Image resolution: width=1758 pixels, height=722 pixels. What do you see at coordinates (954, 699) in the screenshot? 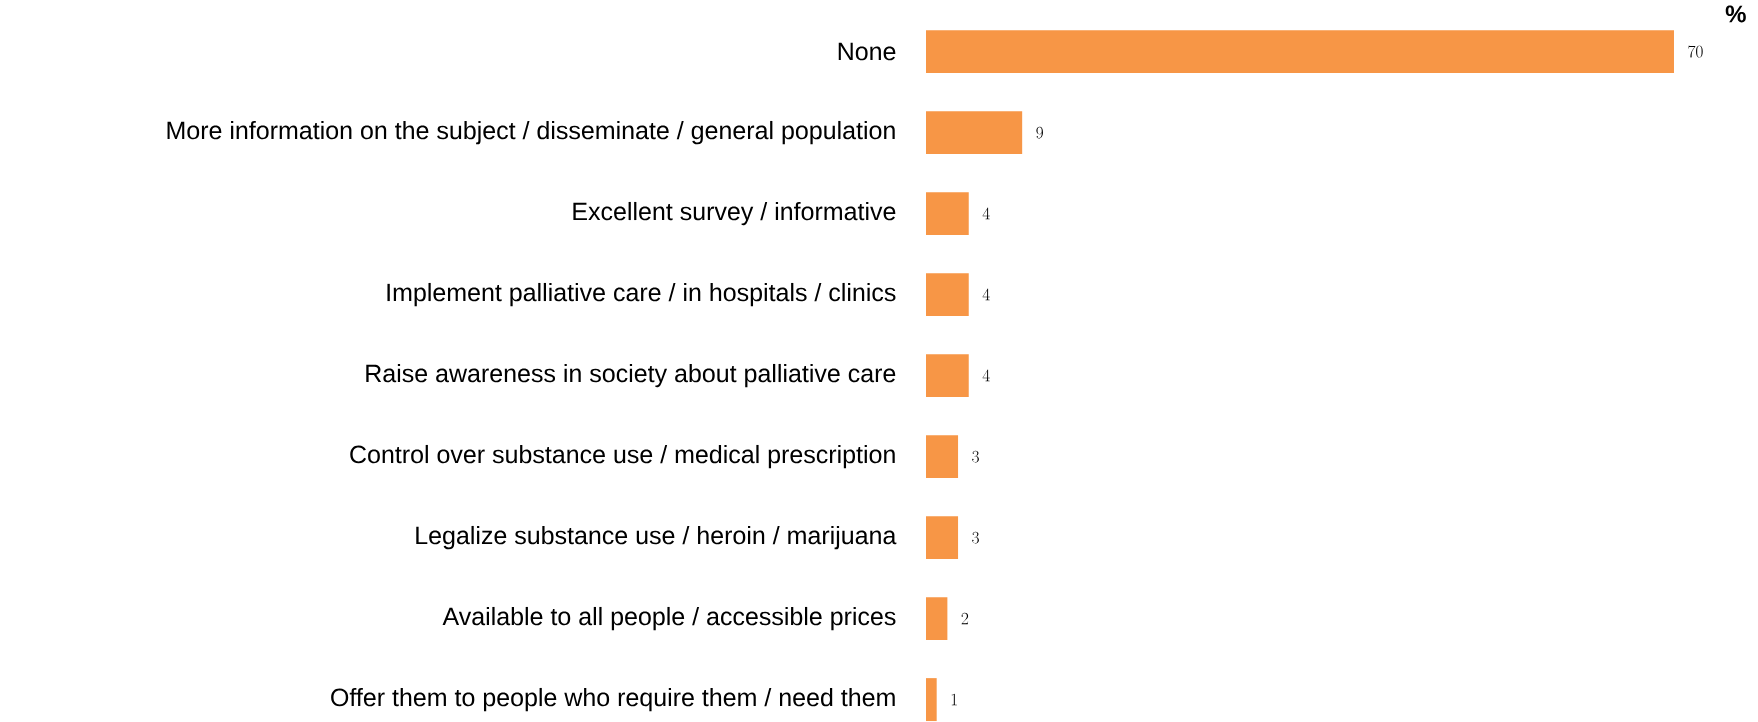
I see `data-label: 1` at bounding box center [954, 699].